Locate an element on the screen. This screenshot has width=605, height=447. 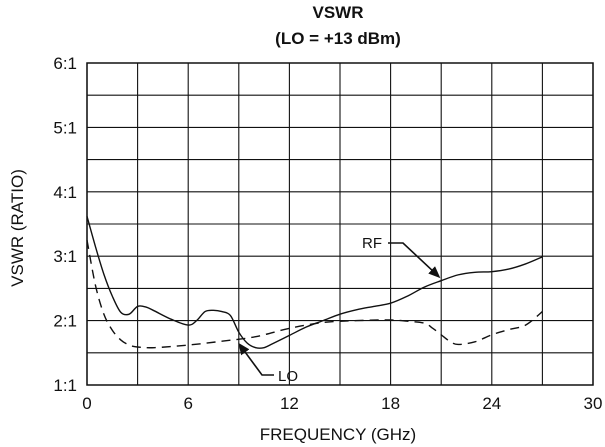
x-tick-label: 0 is located at coordinates (86, 403).